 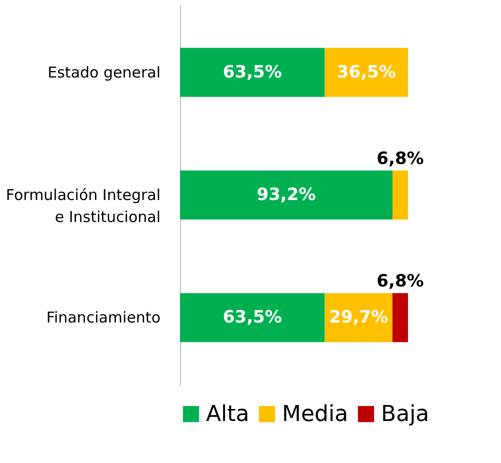 What do you see at coordinates (286, 195) in the screenshot?
I see `data-label: 93,2%` at bounding box center [286, 195].